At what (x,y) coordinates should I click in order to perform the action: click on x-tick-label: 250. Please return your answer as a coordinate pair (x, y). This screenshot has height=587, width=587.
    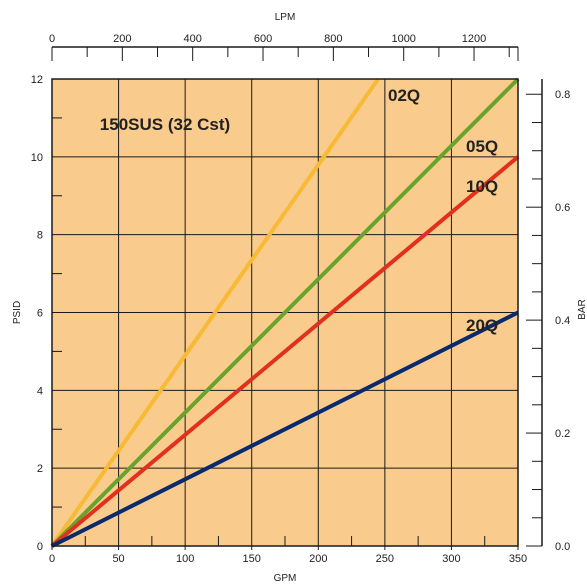
    Looking at the image, I should click on (385, 559).